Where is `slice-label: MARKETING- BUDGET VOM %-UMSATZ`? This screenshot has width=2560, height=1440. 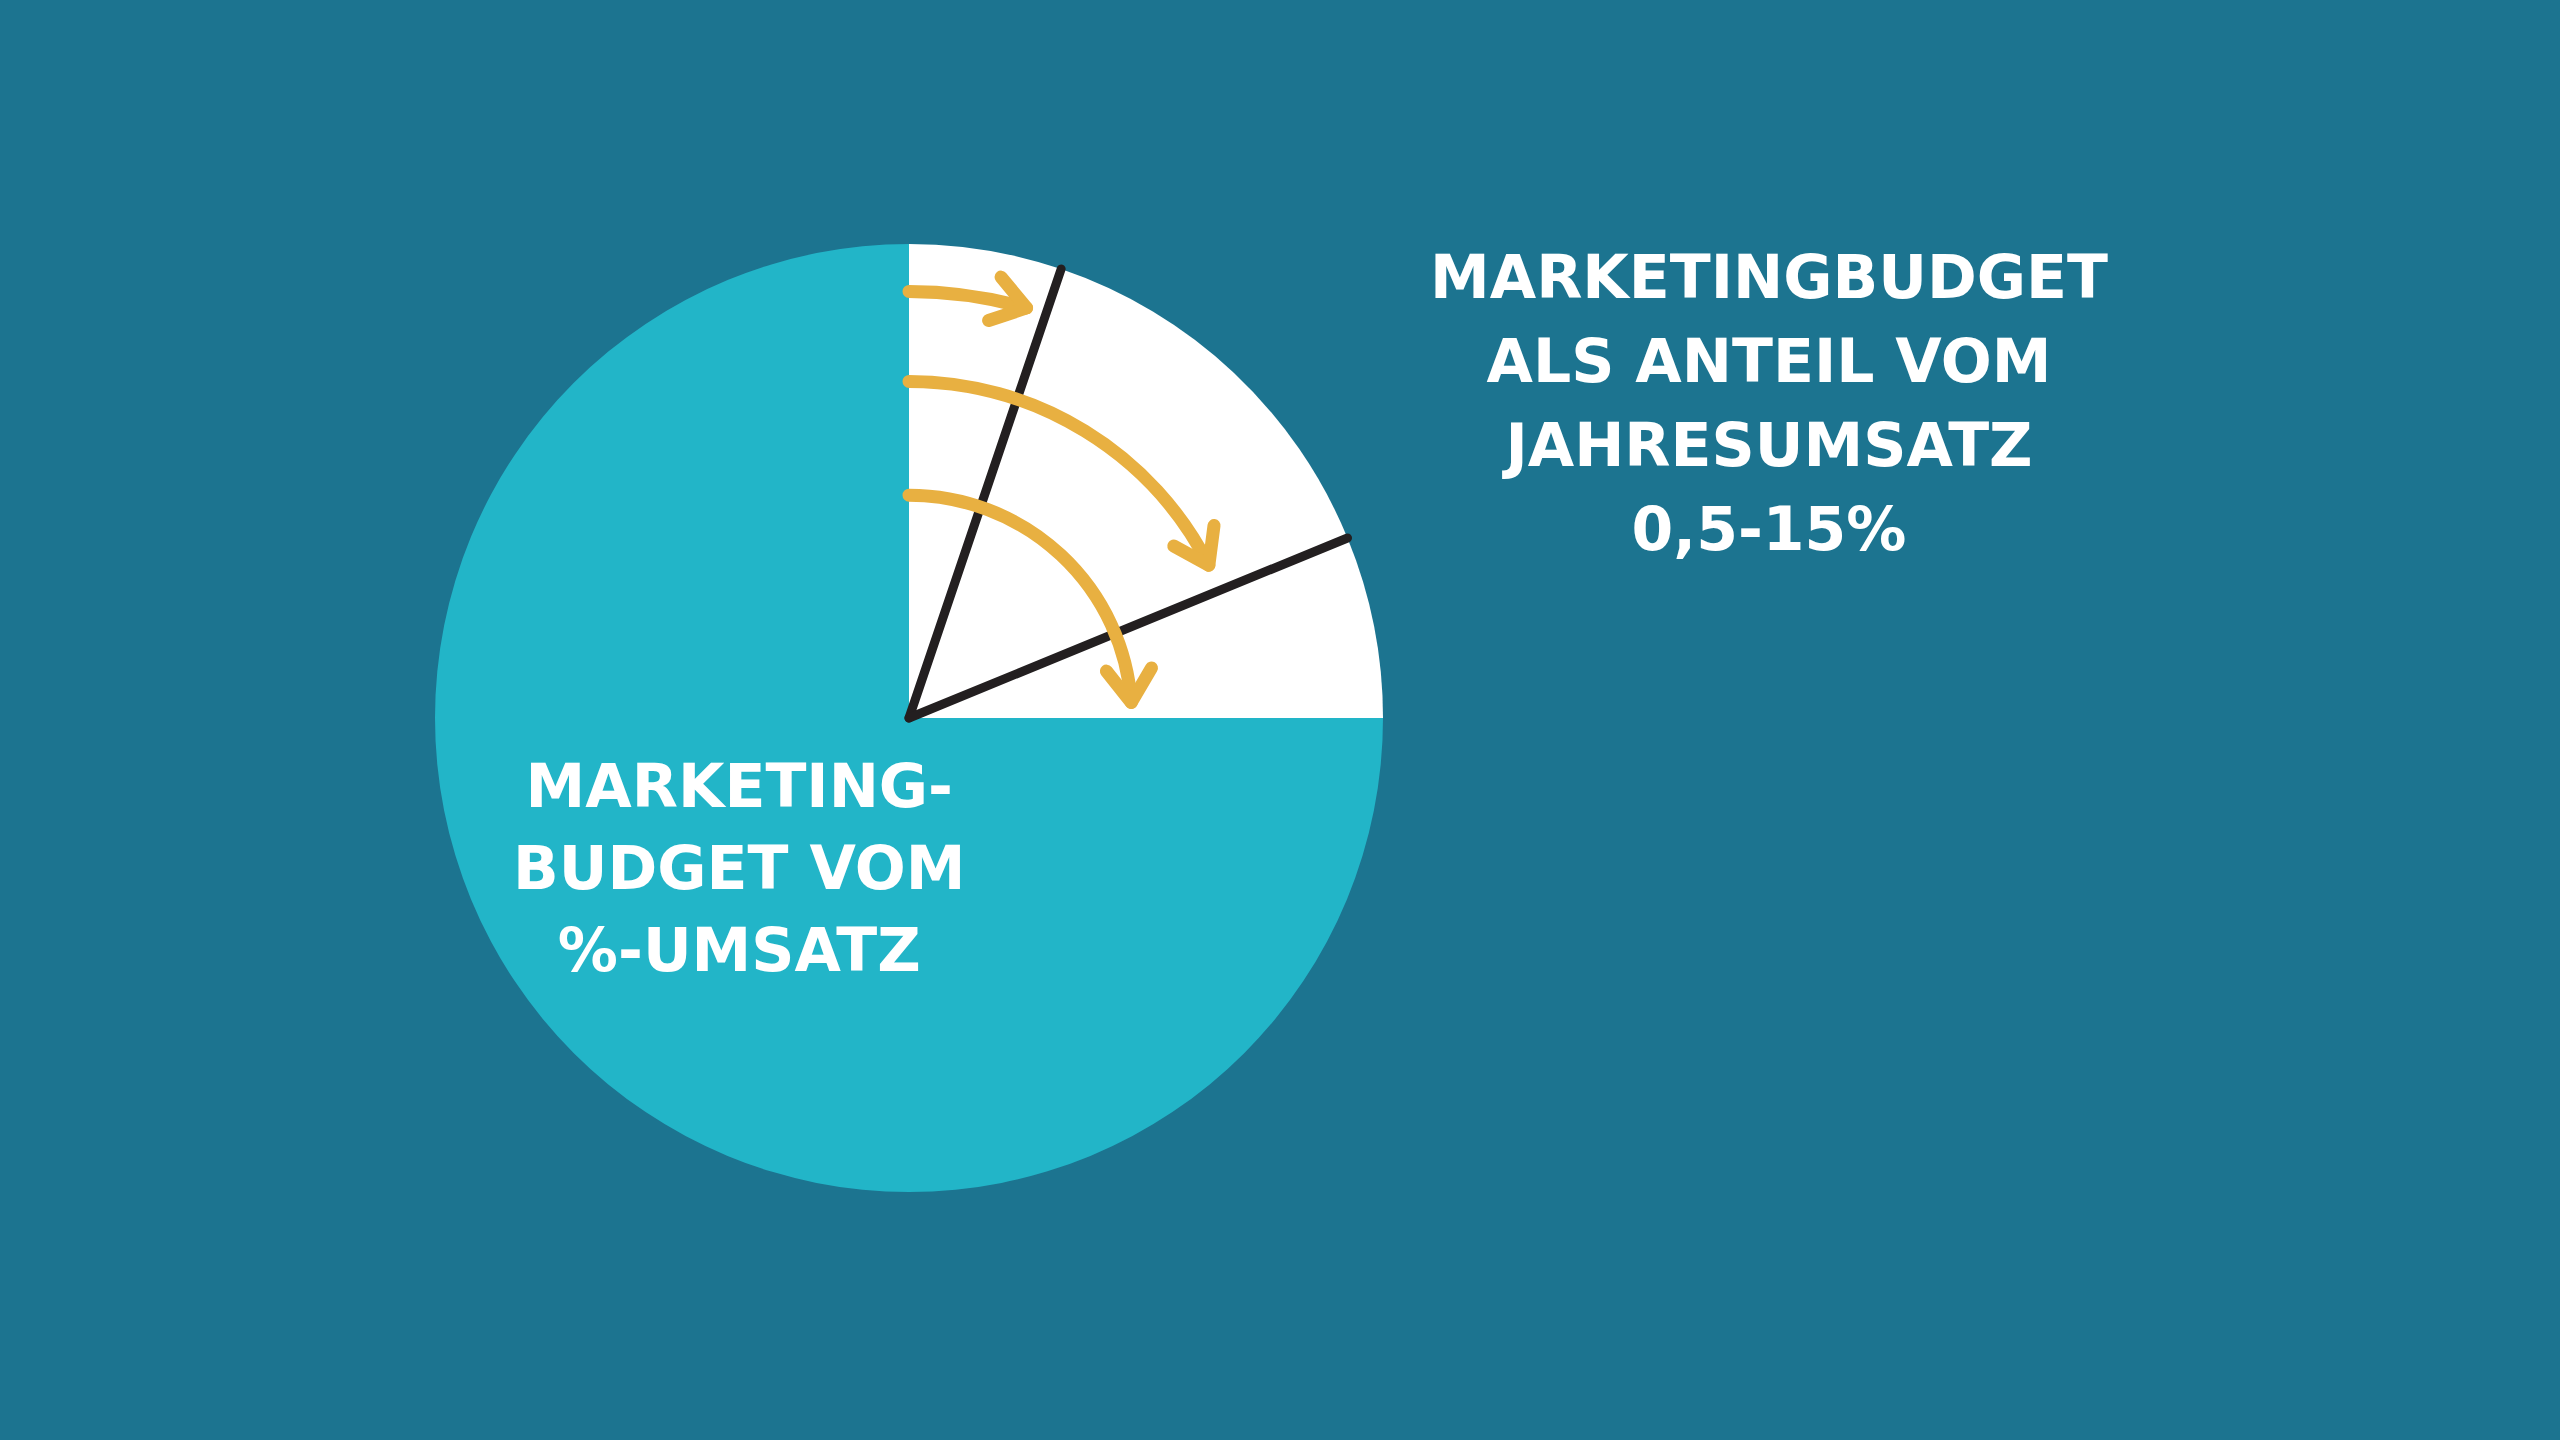
slice-label: MARKETING- BUDGET VOM %-UMSATZ is located at coordinates (739, 867).